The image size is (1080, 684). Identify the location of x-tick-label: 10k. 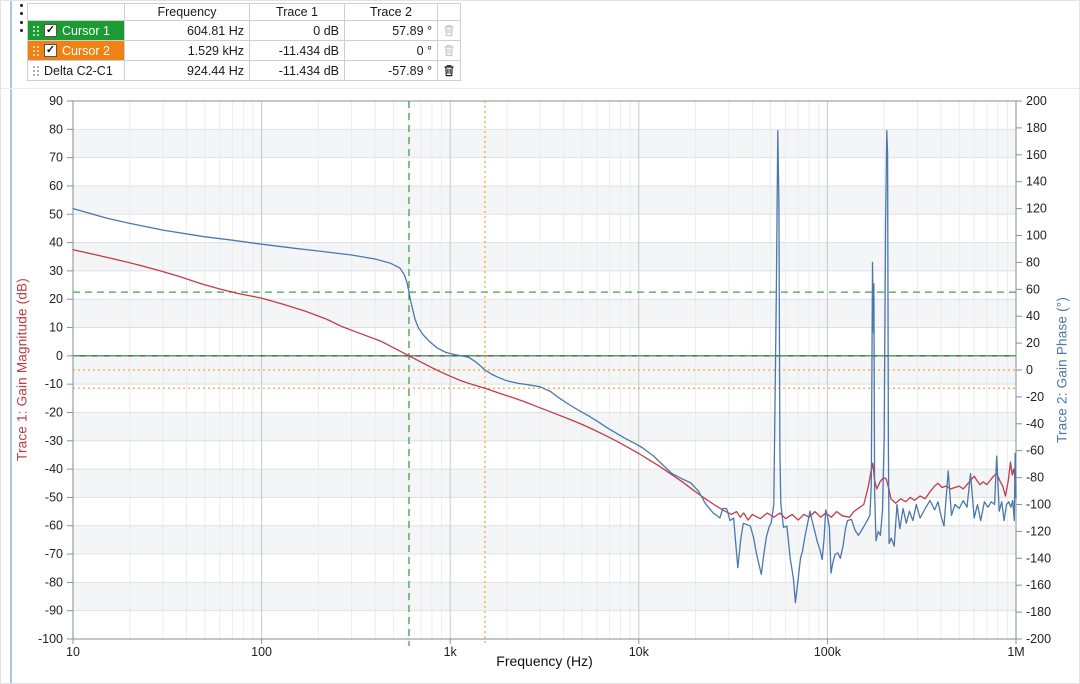
(639, 652).